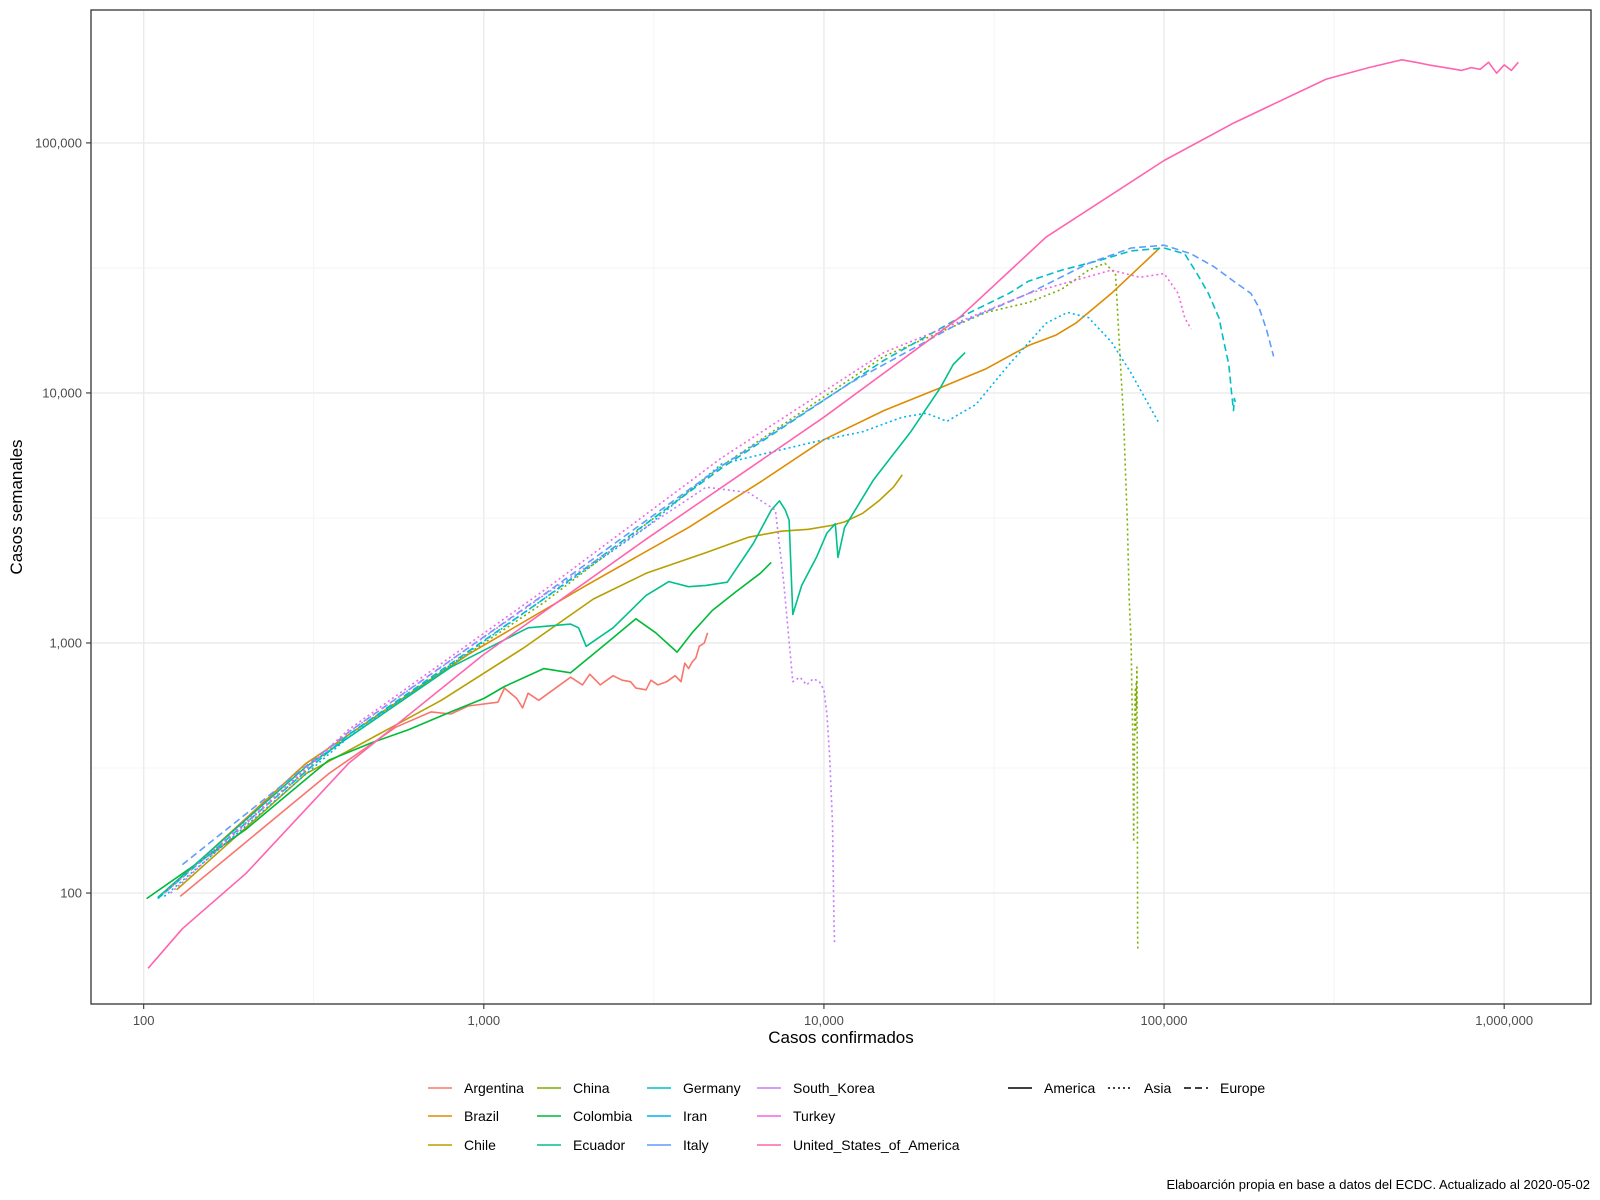 This screenshot has height=1200, width=1600. Describe the element at coordinates (494, 1088) in the screenshot. I see `legend-label-argentina: Argentina` at that location.